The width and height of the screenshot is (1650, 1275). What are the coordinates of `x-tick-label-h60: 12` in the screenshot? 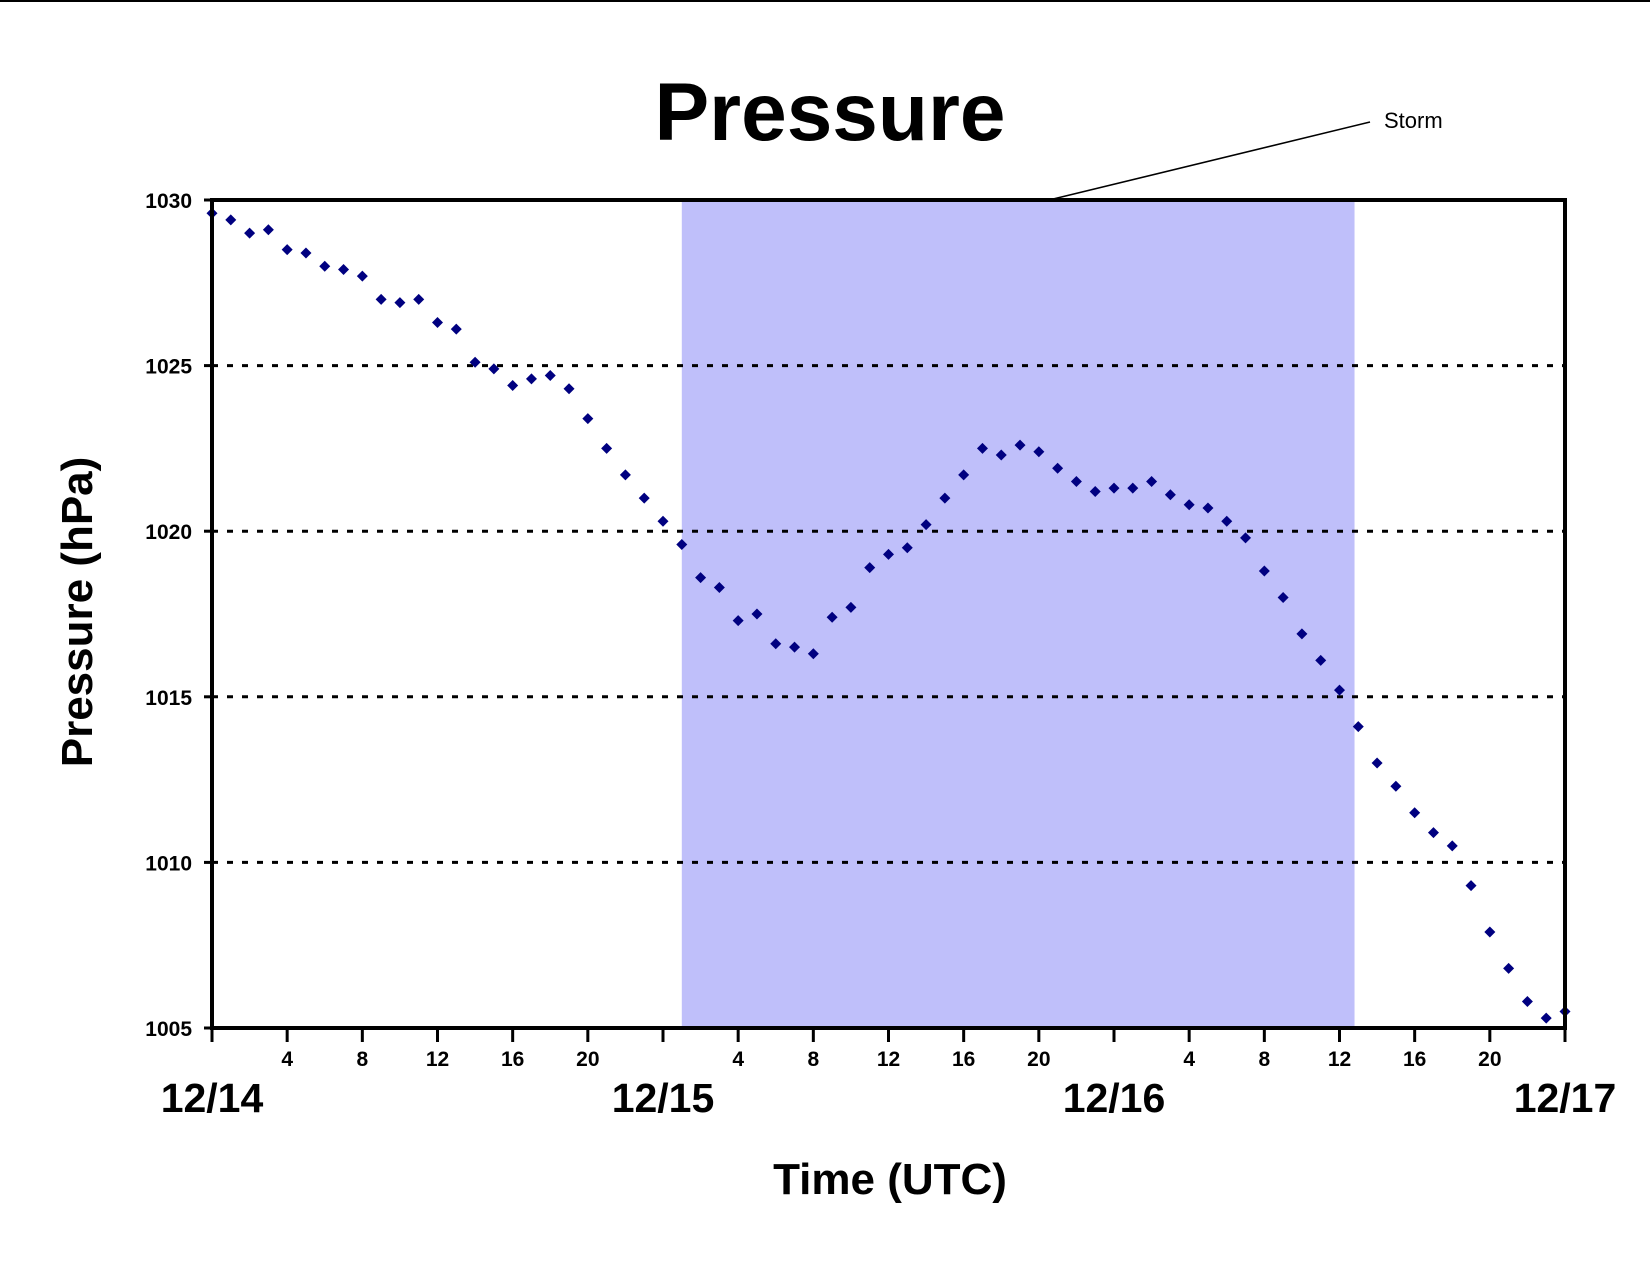 It's located at (1339, 1059).